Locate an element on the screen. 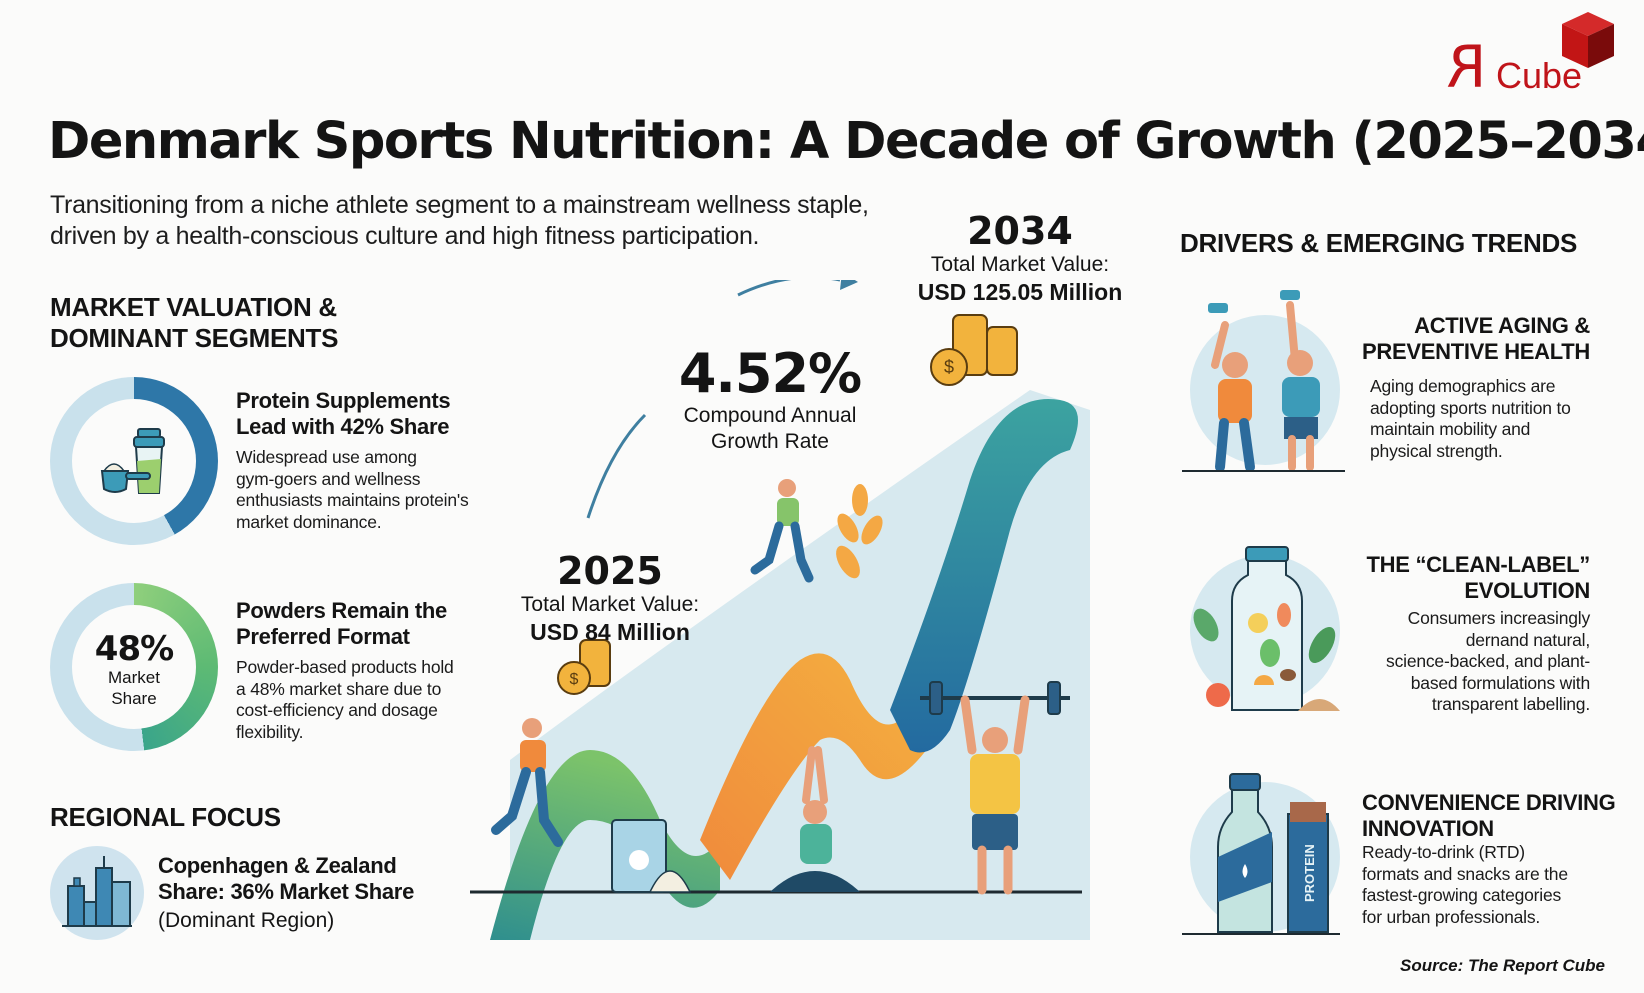  clean-label-illustration is located at coordinates (1265, 630).